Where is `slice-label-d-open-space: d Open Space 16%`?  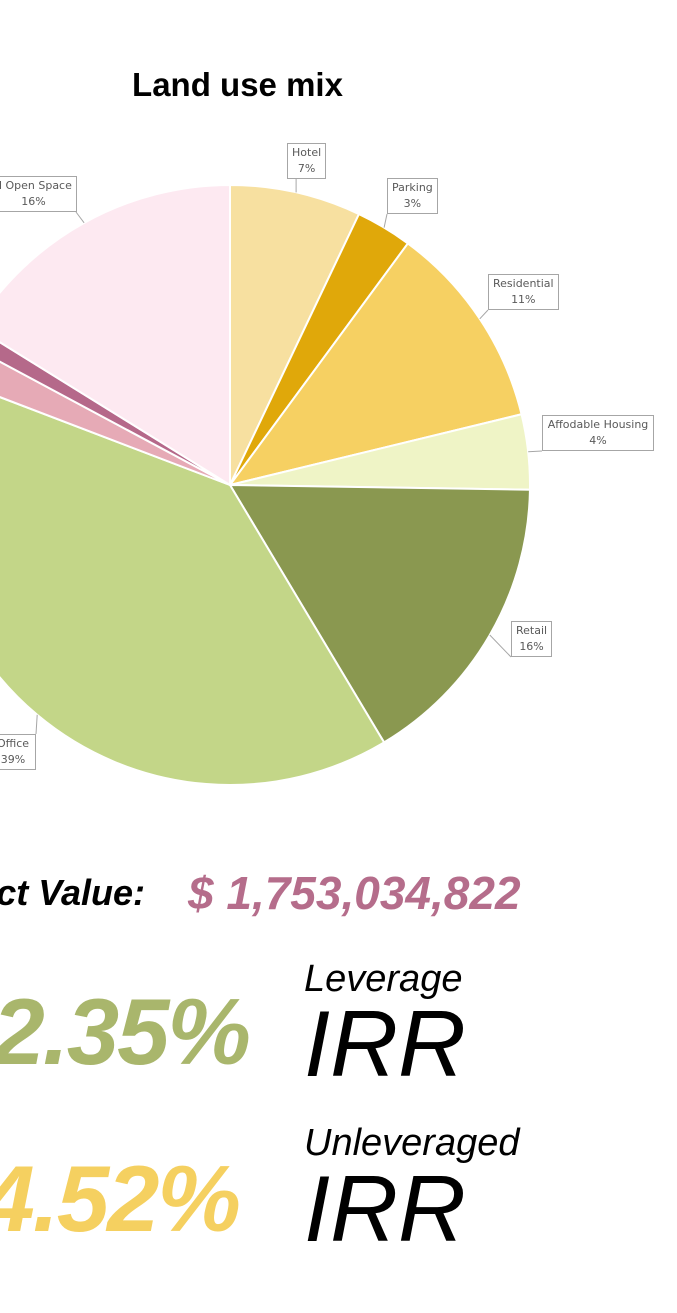 slice-label-d-open-space: d Open Space 16% is located at coordinates (38, 194).